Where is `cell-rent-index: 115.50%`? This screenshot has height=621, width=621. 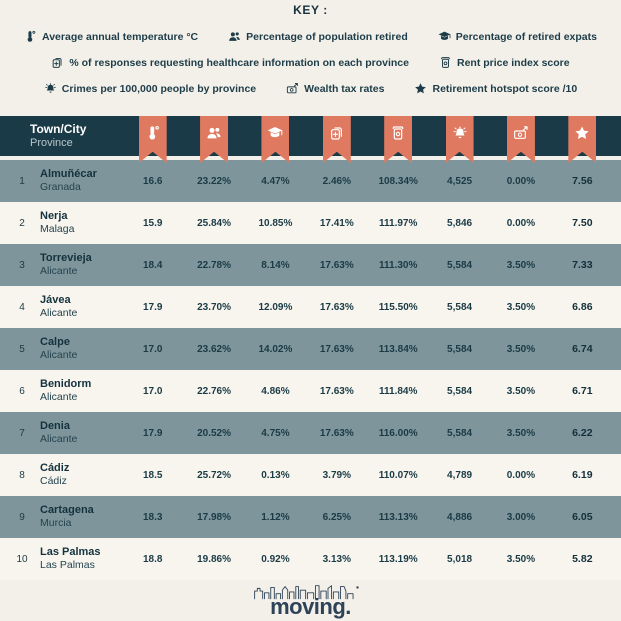
cell-rent-index: 115.50% is located at coordinates (398, 307).